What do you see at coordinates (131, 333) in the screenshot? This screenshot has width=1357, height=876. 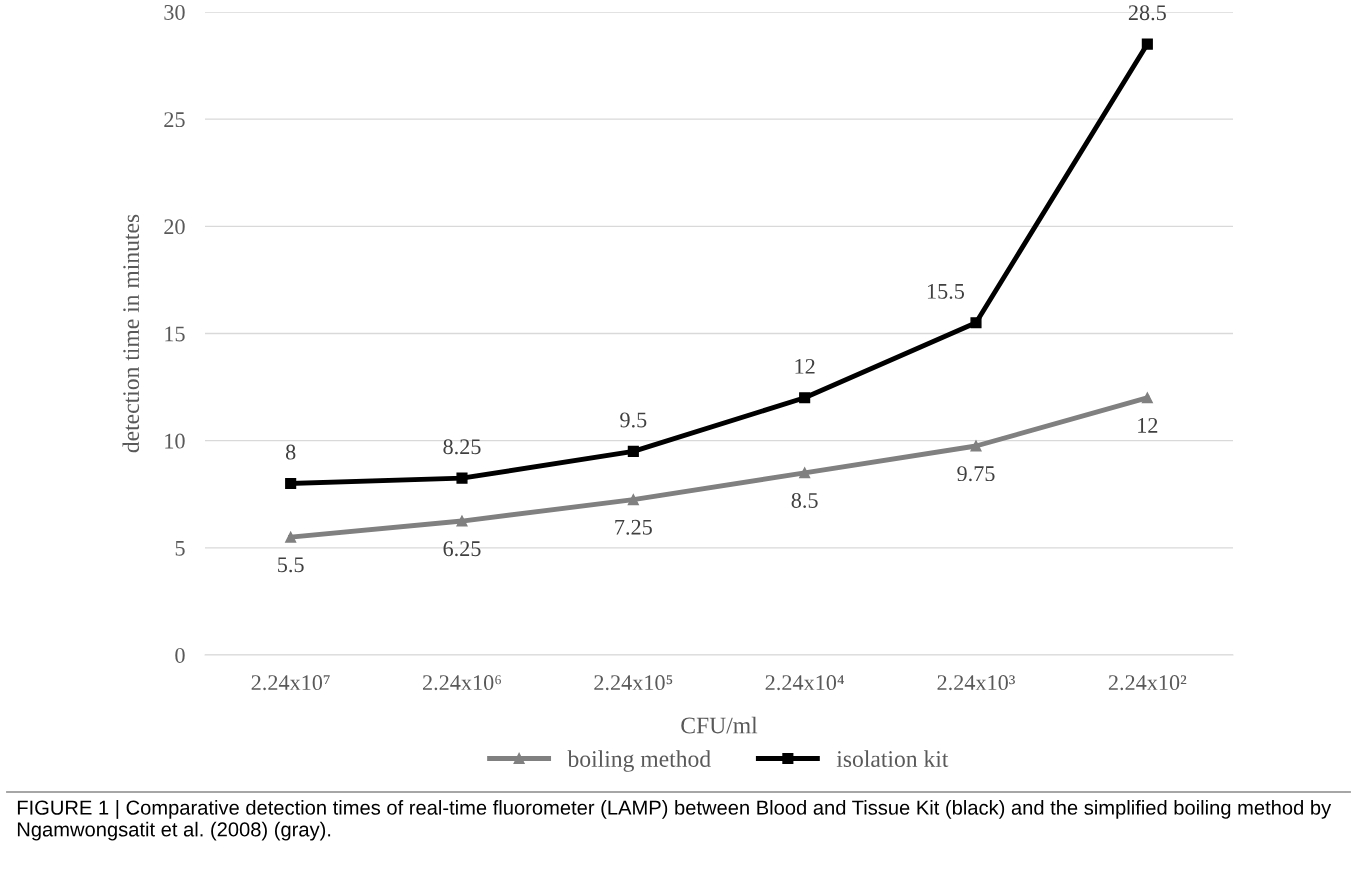 I see `y-axis-title: detection time in minutes` at bounding box center [131, 333].